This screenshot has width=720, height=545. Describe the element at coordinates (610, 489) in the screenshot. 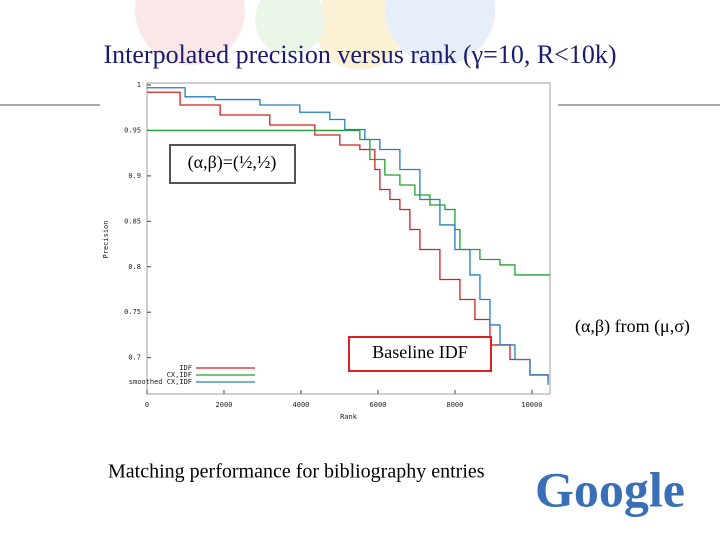

I see `logo: Google` at that location.